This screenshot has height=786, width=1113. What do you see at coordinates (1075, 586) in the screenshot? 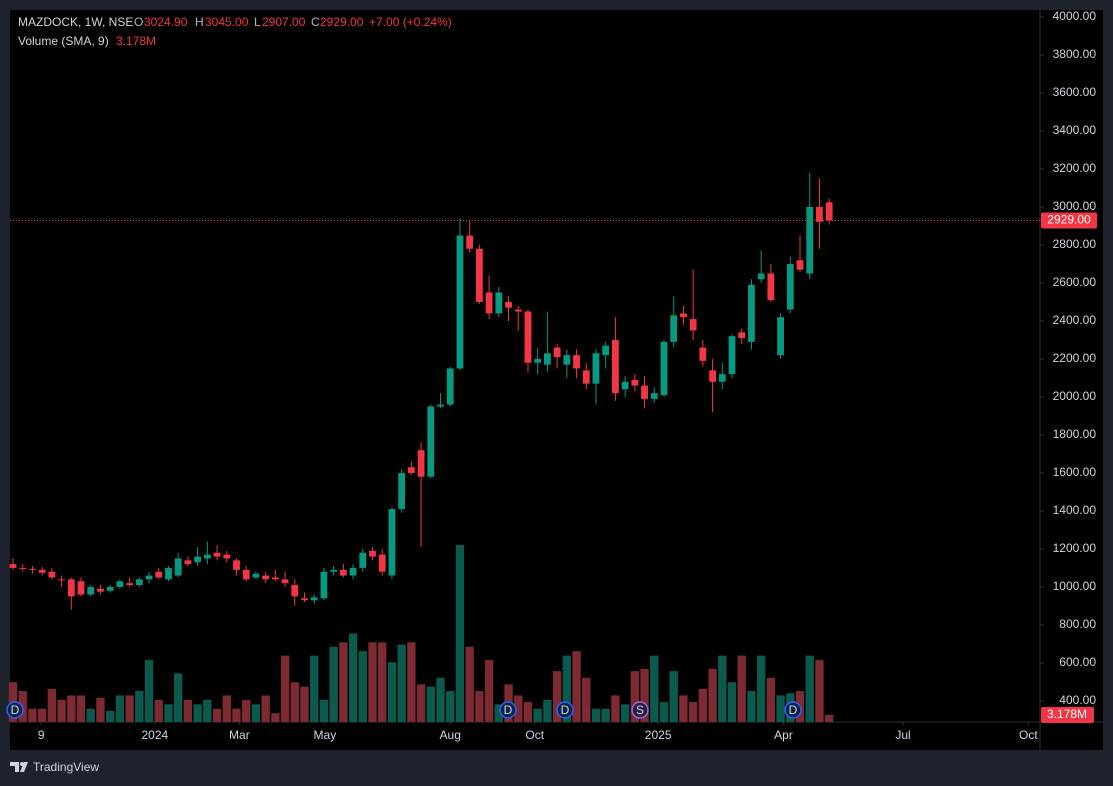
I see `y-tick-label: 1000.00` at bounding box center [1075, 586].